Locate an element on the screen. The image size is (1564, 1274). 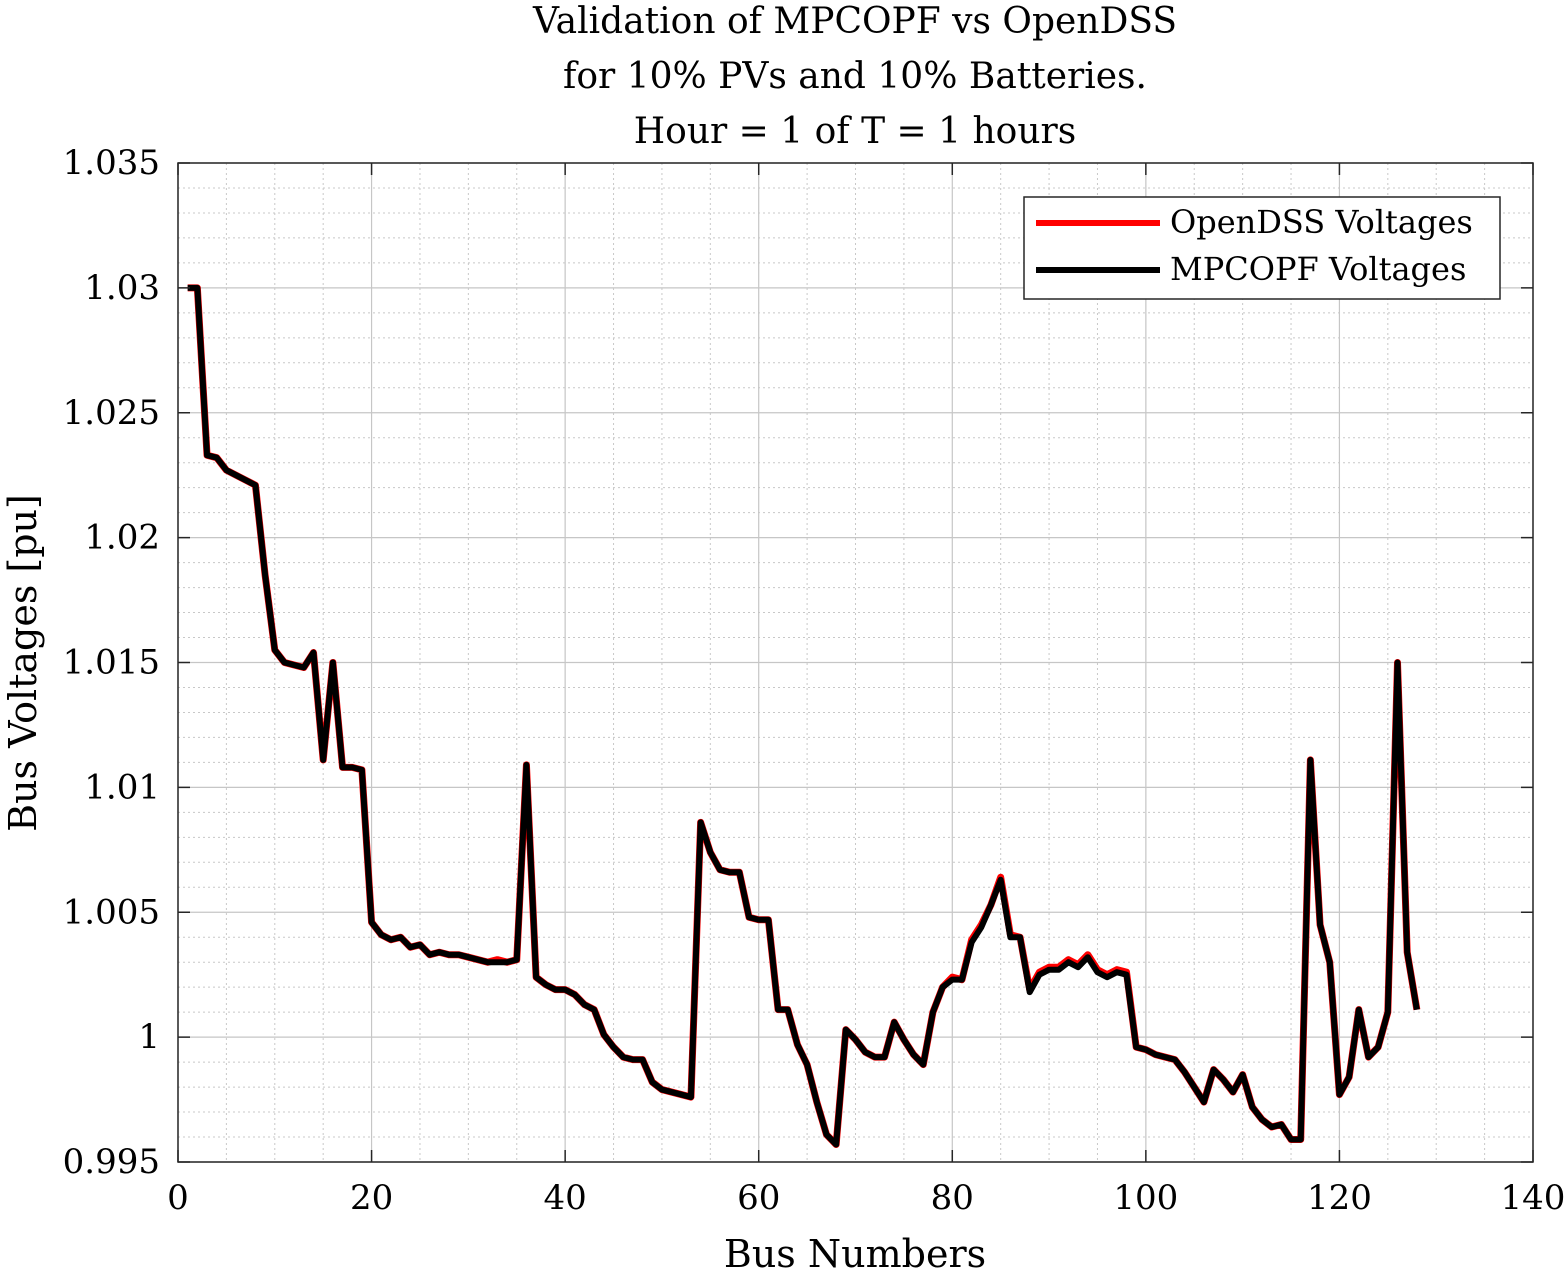
title-line-3: Hour = 1 of T = 1 hours is located at coordinates (855, 131).